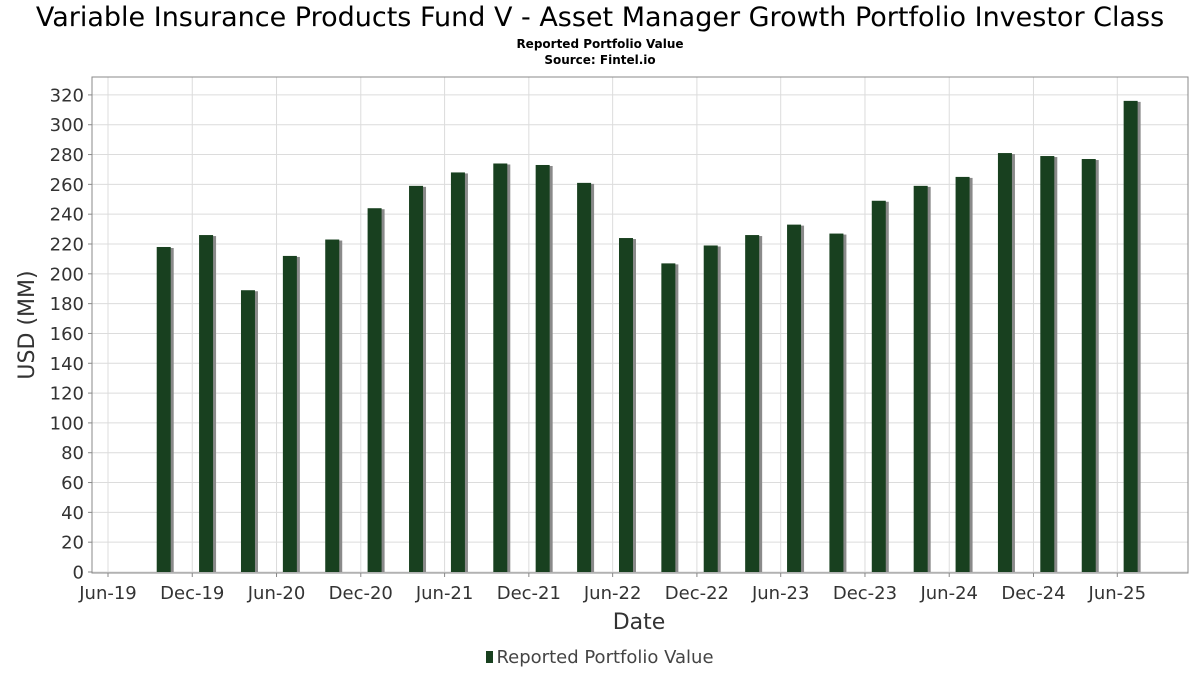 The image size is (1200, 675). What do you see at coordinates (67, 394) in the screenshot?
I see `y-tick-label: 120` at bounding box center [67, 394].